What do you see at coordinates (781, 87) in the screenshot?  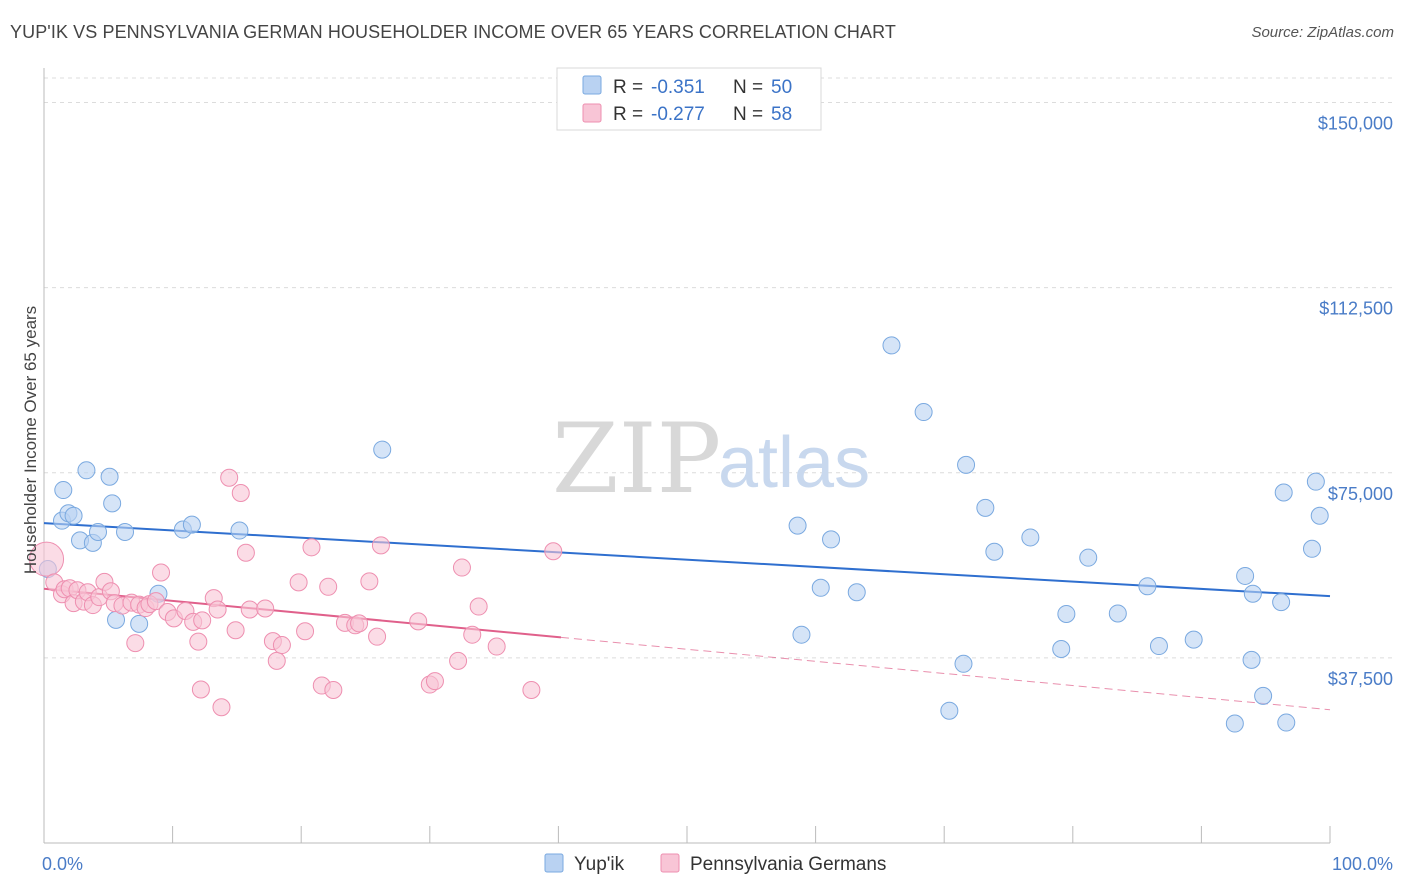 I see `legend-n-value-1: 50` at bounding box center [781, 87].